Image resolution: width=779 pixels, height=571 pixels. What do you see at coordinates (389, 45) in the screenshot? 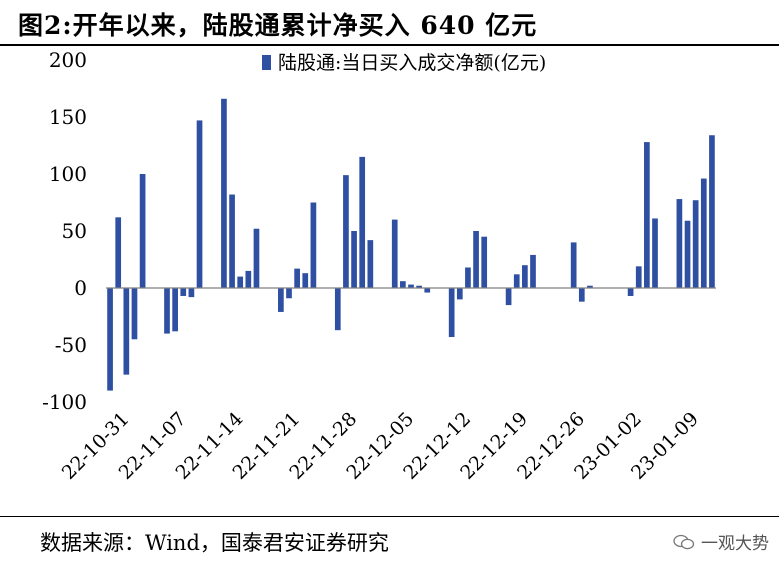
I see `title-rule` at bounding box center [389, 45].